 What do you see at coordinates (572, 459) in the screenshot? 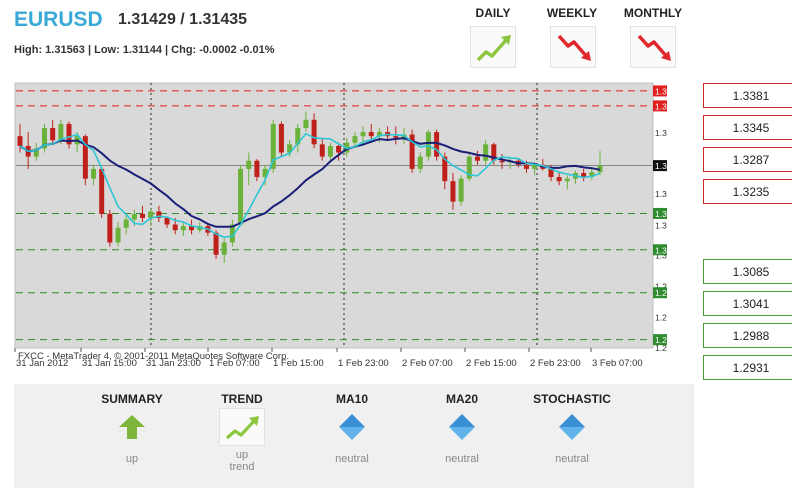
I see `indicator-value: neutral` at bounding box center [572, 459].